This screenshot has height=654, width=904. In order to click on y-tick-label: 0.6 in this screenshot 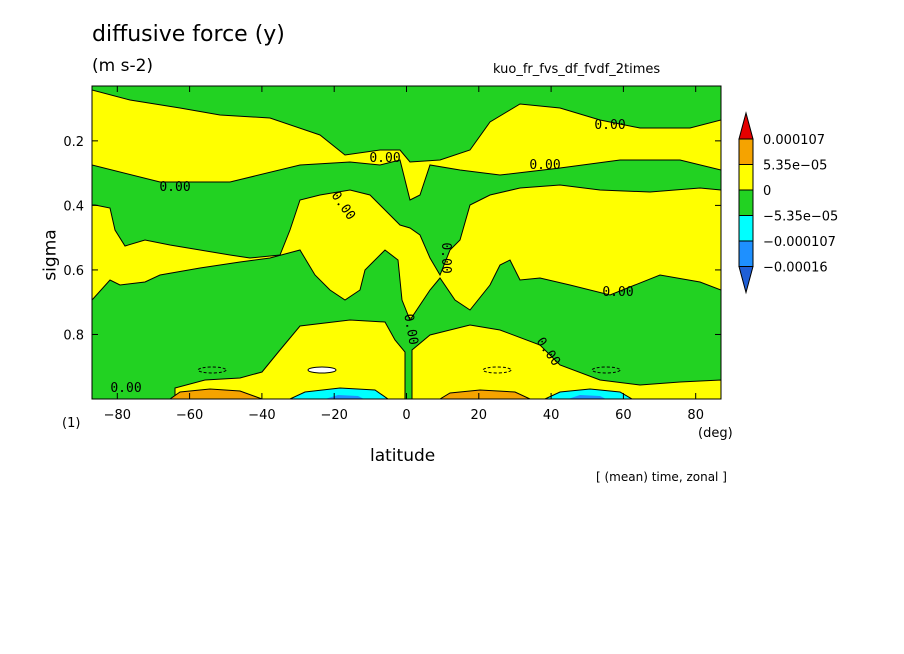, I will do `click(73, 271)`.